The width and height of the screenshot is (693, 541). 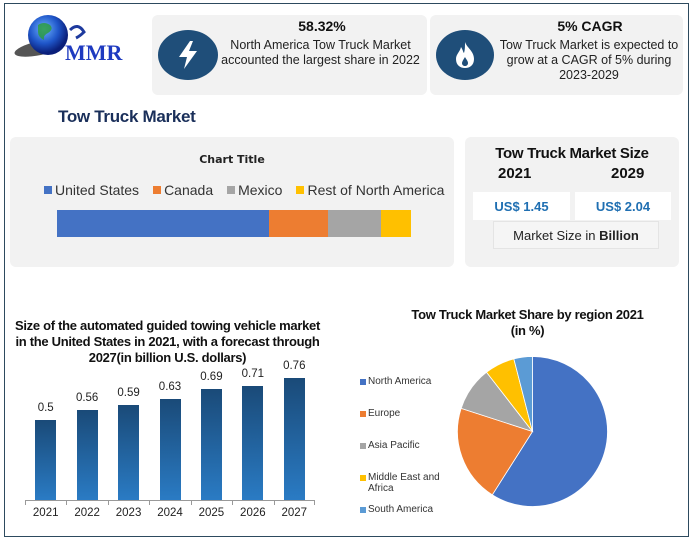 What do you see at coordinates (590, 26) in the screenshot?
I see `stat-title: 5% CAGR` at bounding box center [590, 26].